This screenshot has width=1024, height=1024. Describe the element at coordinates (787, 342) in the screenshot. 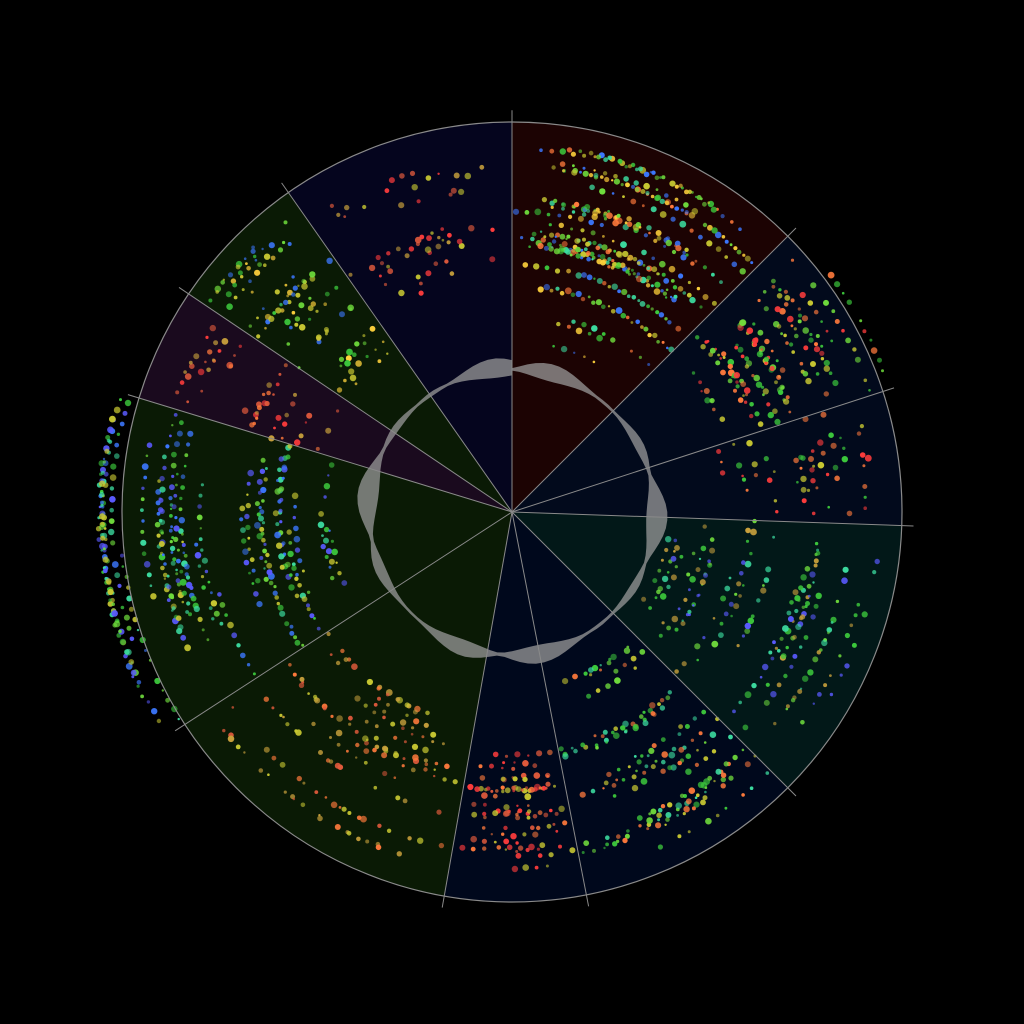

I see `sector-1-points` at that location.